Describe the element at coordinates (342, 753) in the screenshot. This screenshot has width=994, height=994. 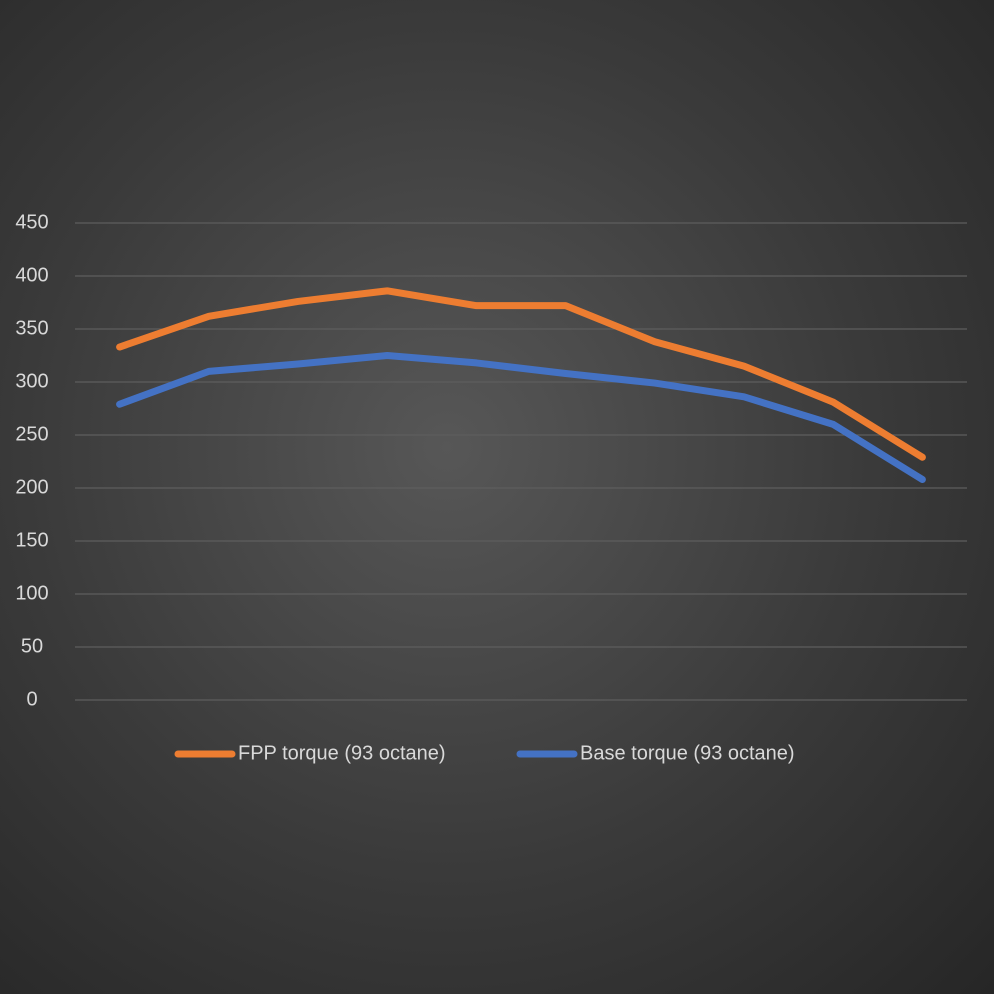
I see `legend-label: FPP torque (93 octane)` at that location.